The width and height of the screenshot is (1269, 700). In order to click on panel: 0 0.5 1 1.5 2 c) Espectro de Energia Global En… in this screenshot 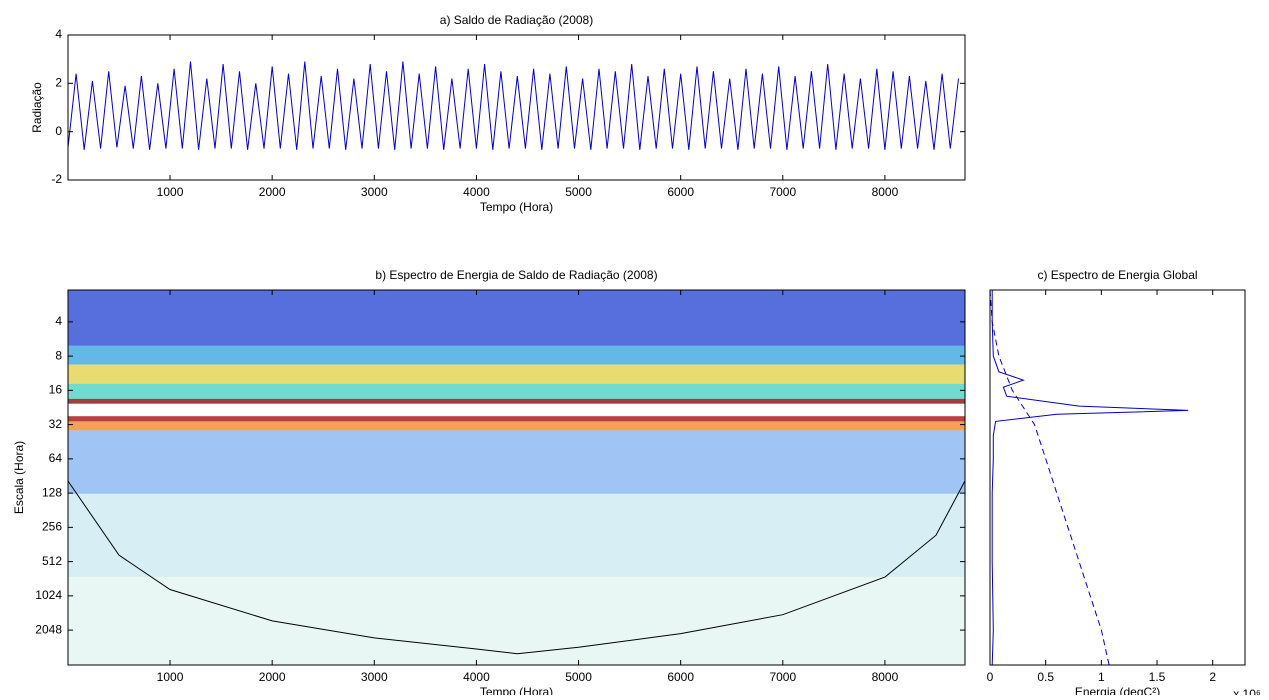, I will do `click(1124, 484)`.